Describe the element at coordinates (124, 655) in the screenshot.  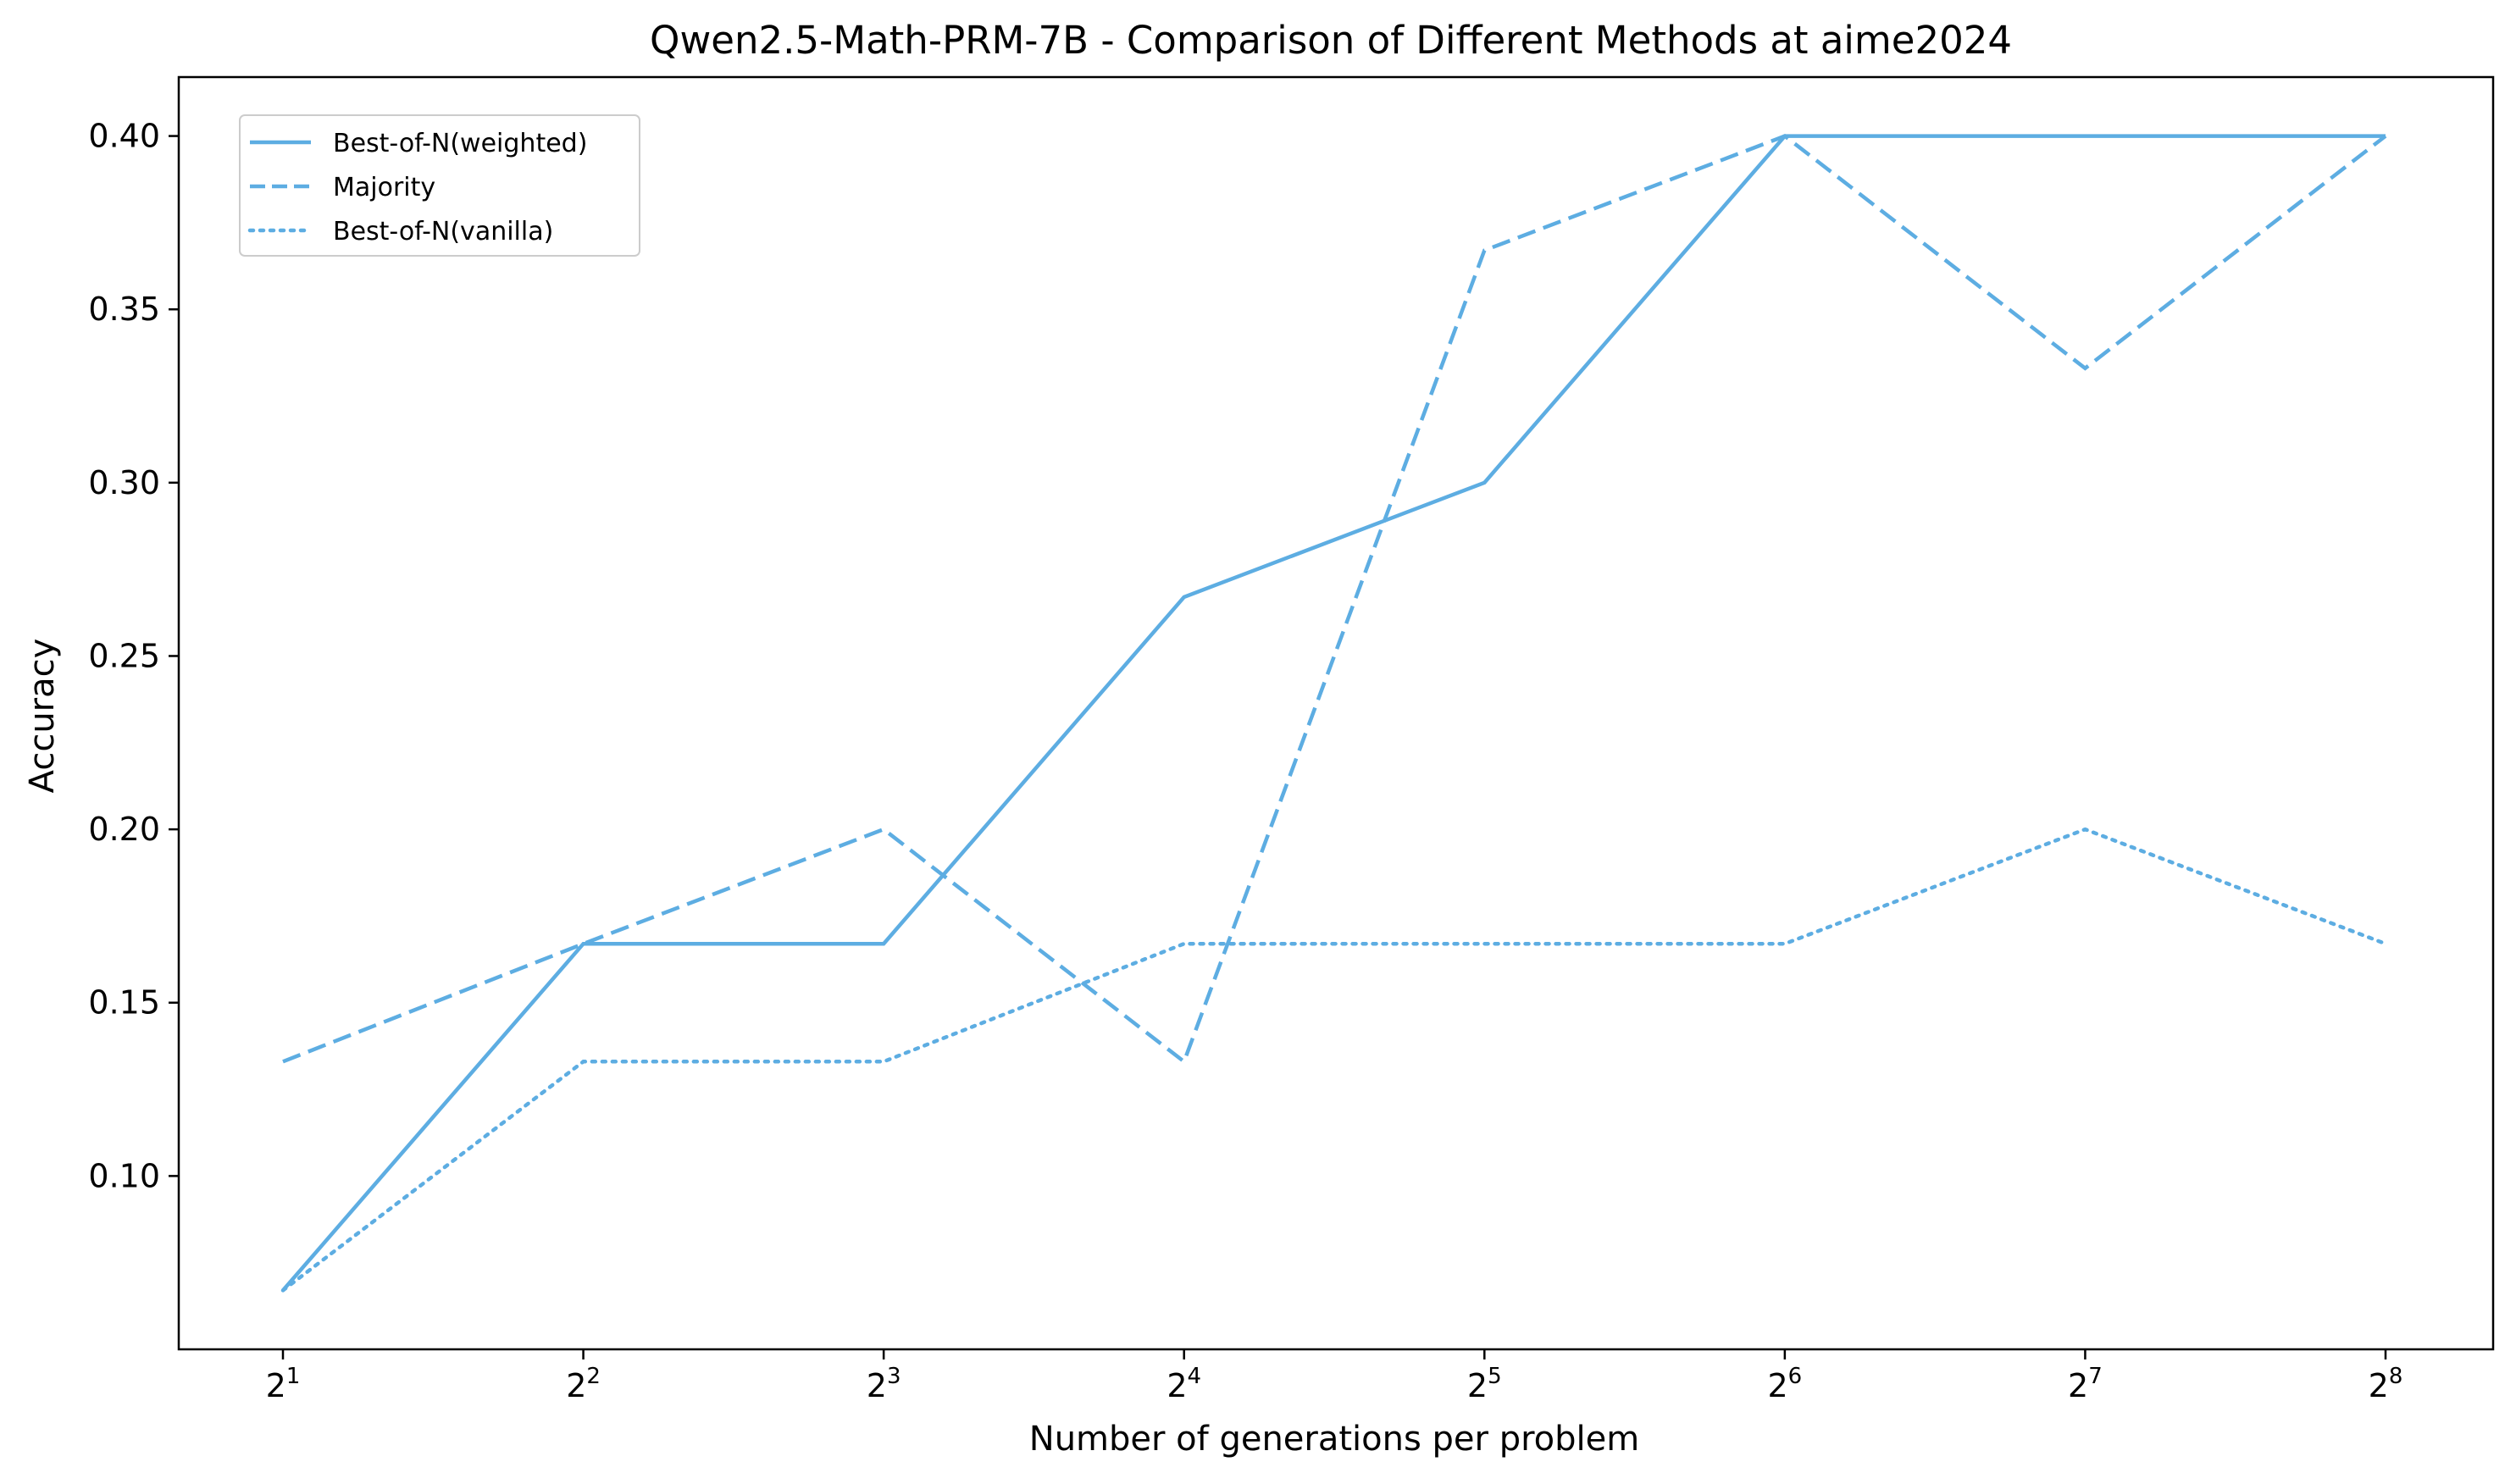
I see `y-tick-label-3: 0.25` at that location.